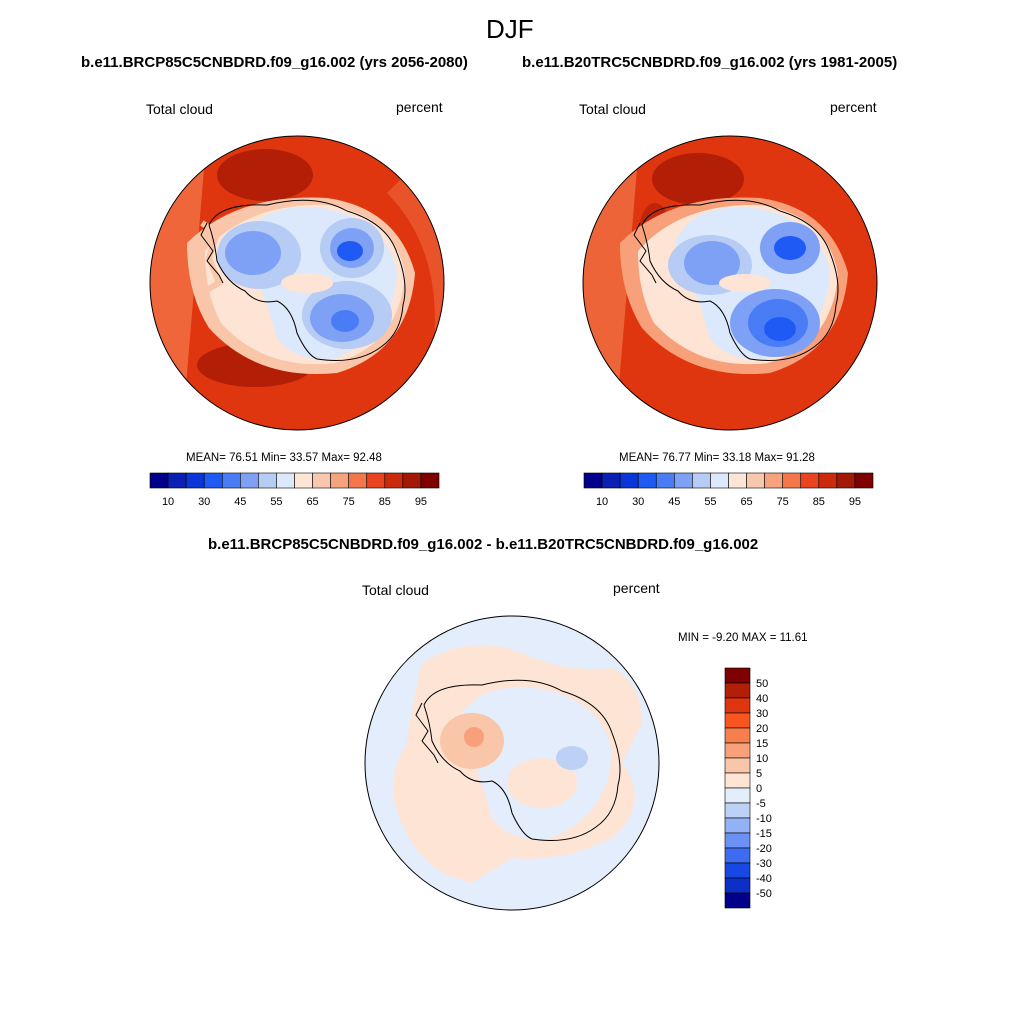  I want to click on colorbar-tick-label: 0, so click(759, 789).